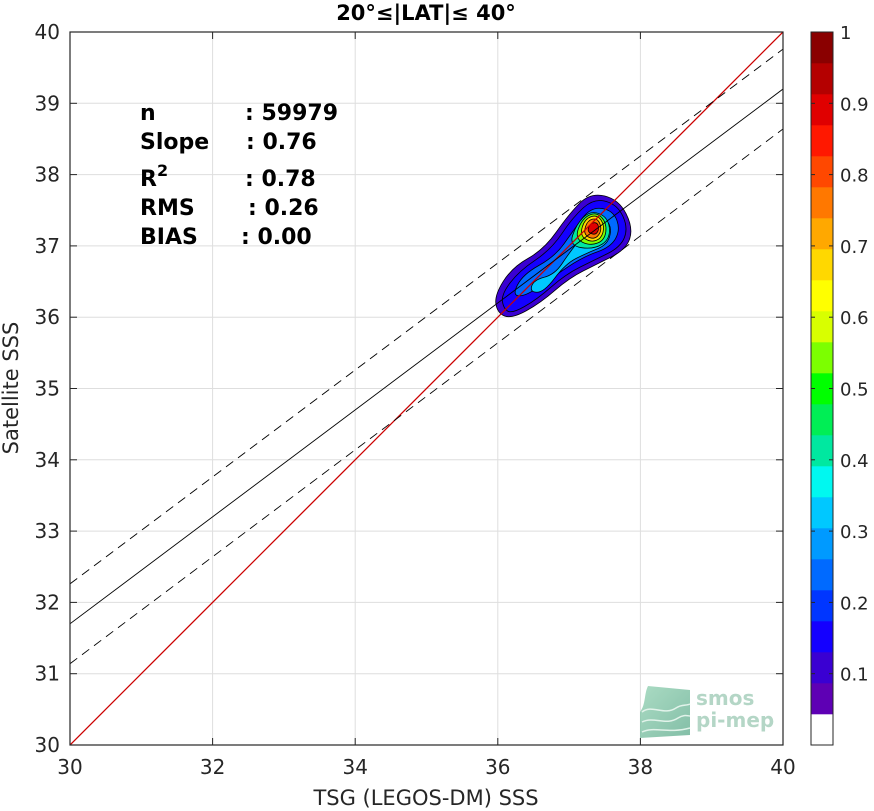 This screenshot has width=874, height=811. I want to click on stat-value: : 0.26, so click(283, 208).